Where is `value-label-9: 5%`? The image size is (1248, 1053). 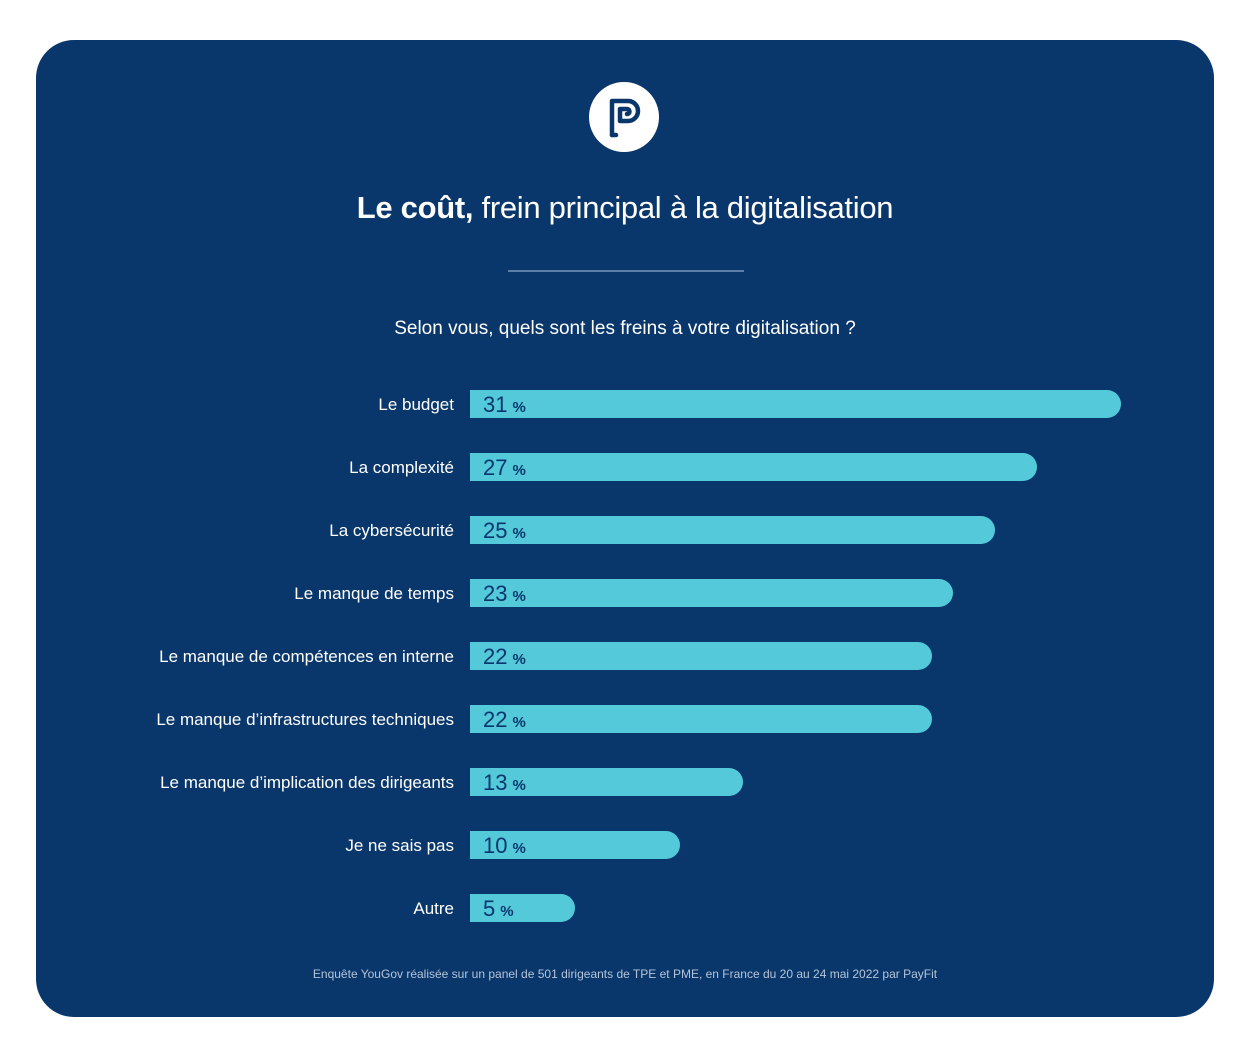
value-label-9: 5% is located at coordinates (498, 908).